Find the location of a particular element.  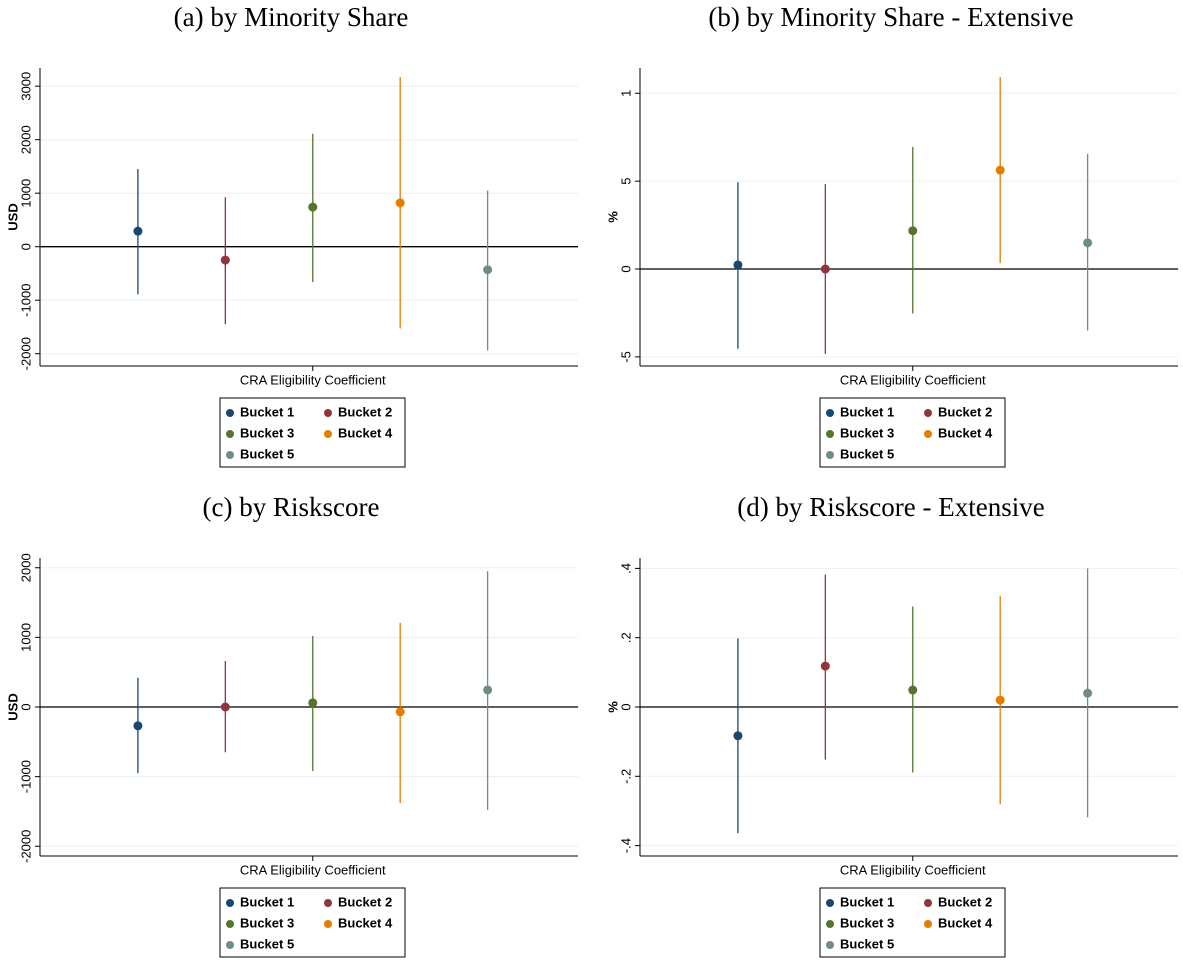

chart-title: (c) by Riskscore is located at coordinates (291, 507).